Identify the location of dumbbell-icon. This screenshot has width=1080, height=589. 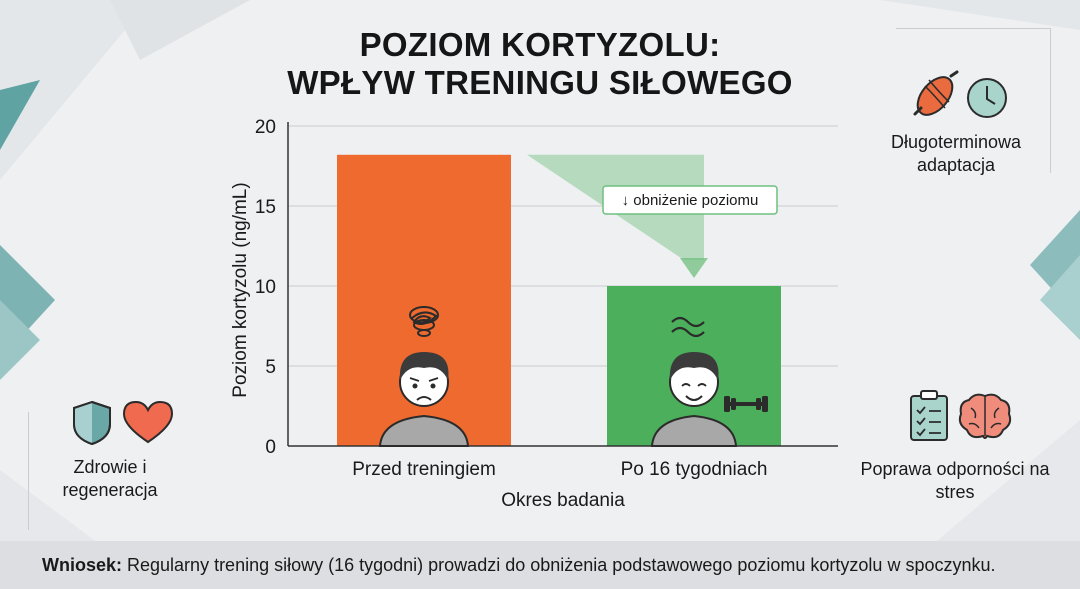
(746, 404).